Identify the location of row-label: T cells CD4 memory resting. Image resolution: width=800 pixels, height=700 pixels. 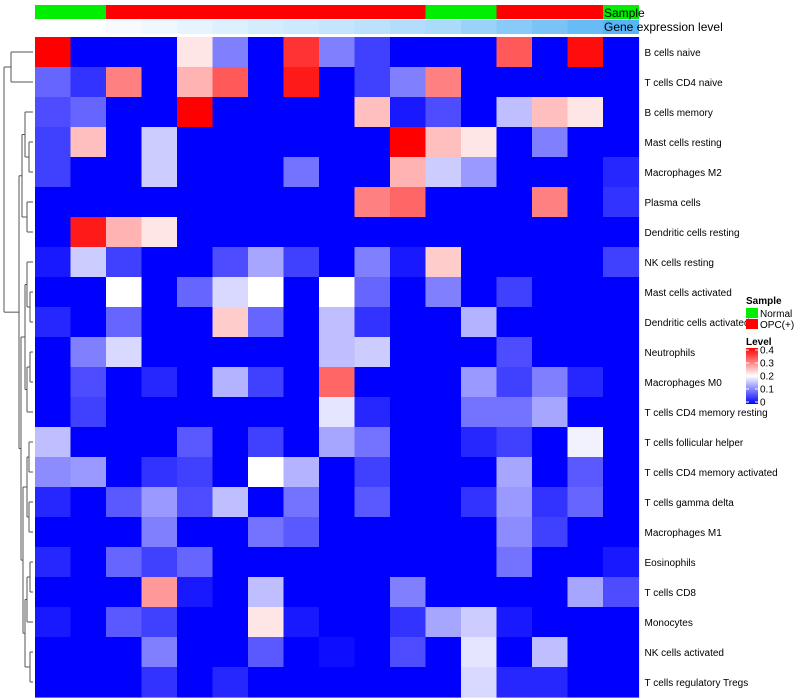
(706, 413).